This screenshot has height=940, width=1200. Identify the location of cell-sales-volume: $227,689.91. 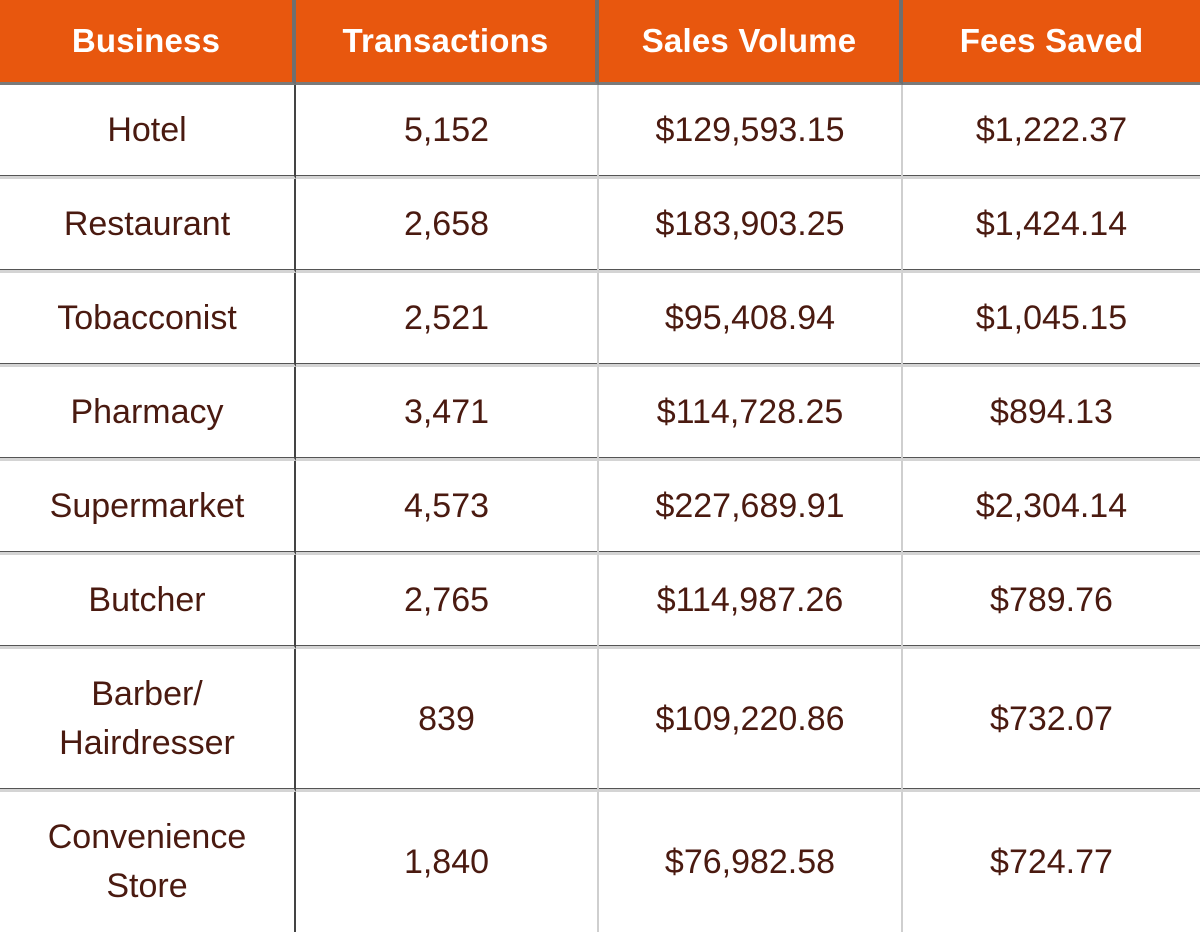
(751, 508).